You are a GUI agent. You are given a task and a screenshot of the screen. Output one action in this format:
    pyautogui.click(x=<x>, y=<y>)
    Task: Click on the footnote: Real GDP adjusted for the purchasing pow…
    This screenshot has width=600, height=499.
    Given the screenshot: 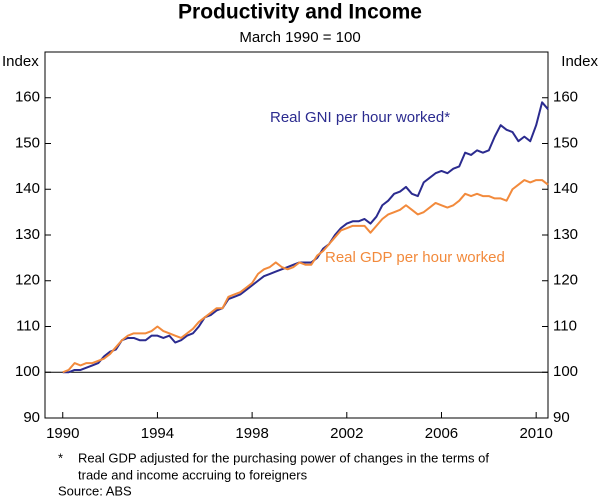 What is the action you would take?
    pyautogui.click(x=283, y=457)
    